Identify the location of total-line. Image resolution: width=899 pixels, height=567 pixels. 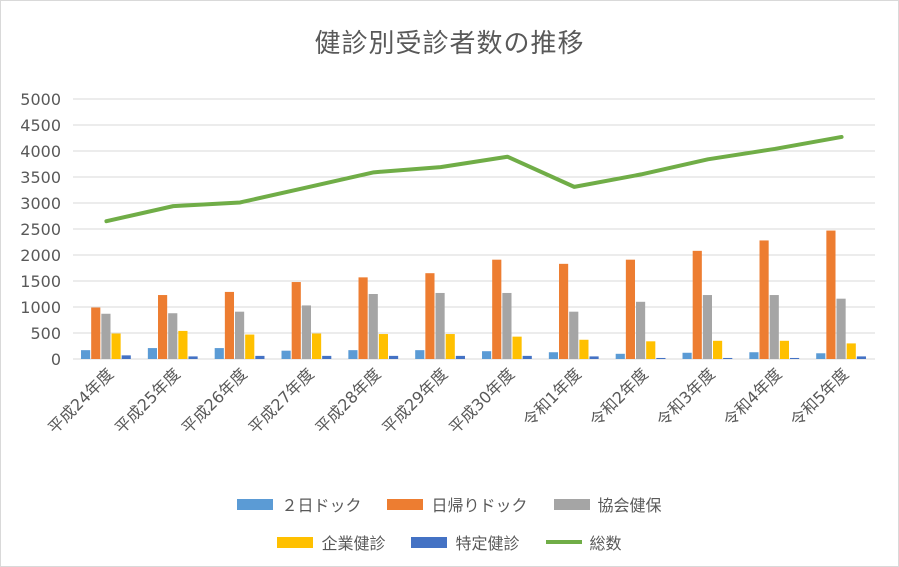
(474, 179).